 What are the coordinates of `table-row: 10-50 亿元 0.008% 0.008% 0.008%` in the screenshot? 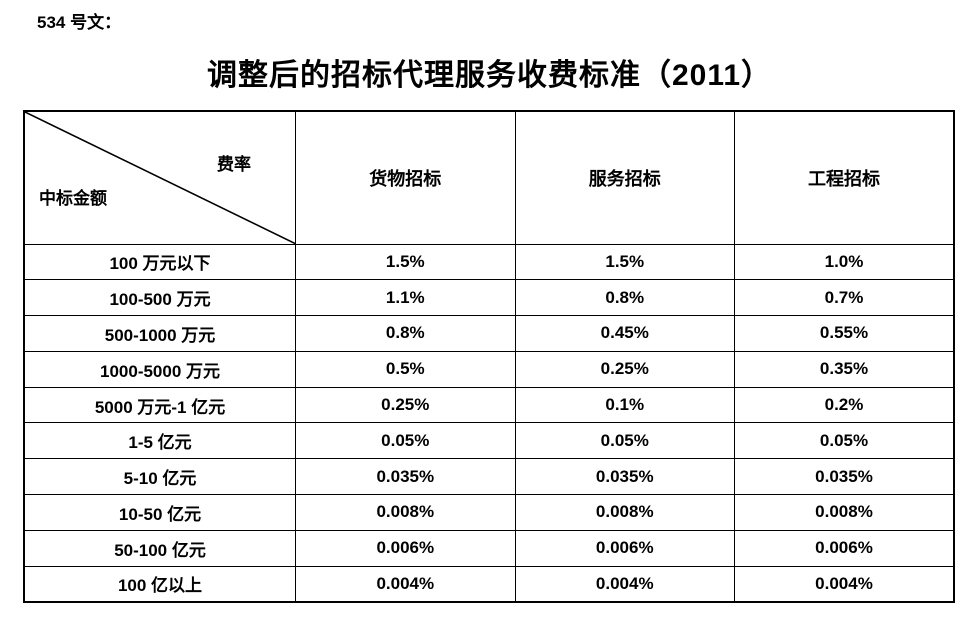 It's located at (489, 512).